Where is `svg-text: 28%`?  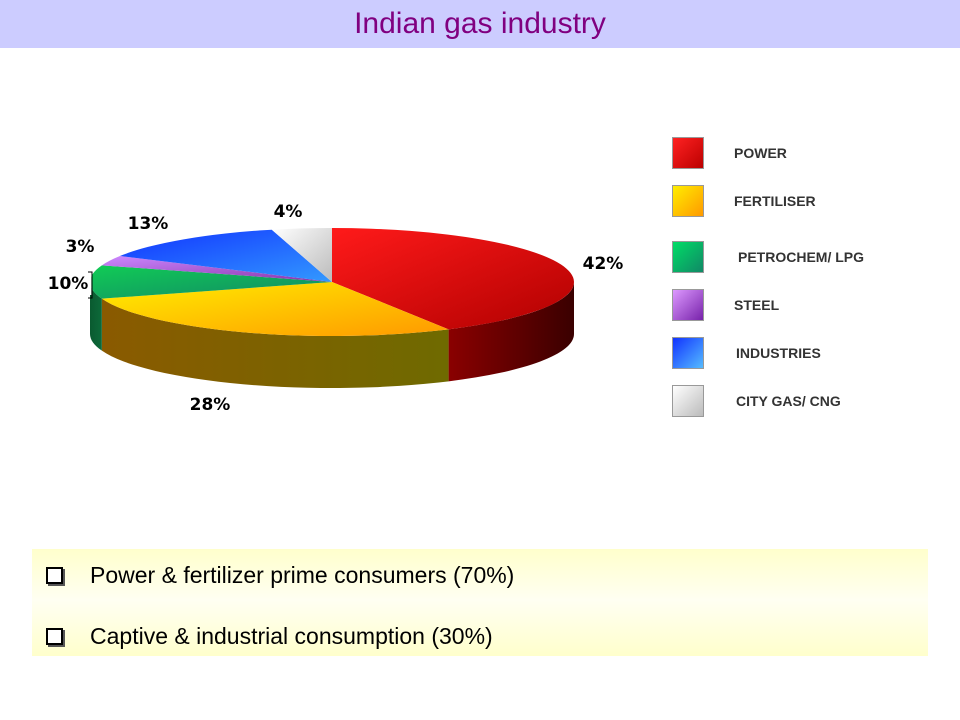 svg-text: 28% is located at coordinates (210, 405).